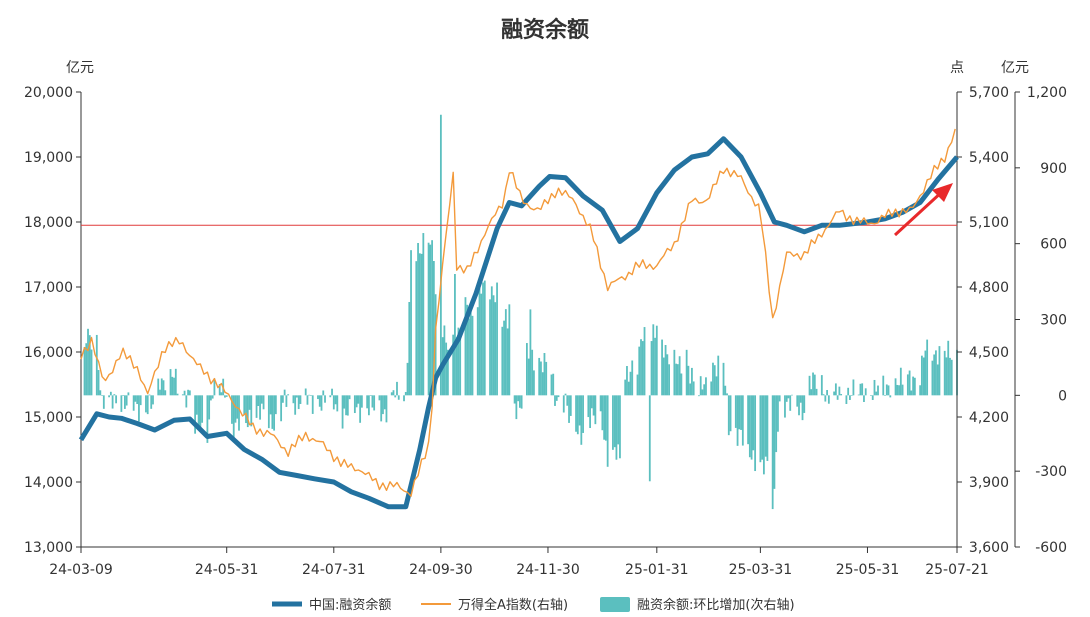 This screenshot has height=617, width=1090. Describe the element at coordinates (697, 605) in the screenshot. I see `legend-item-mom-change: 融资余额:环比增加(次右轴)` at that location.